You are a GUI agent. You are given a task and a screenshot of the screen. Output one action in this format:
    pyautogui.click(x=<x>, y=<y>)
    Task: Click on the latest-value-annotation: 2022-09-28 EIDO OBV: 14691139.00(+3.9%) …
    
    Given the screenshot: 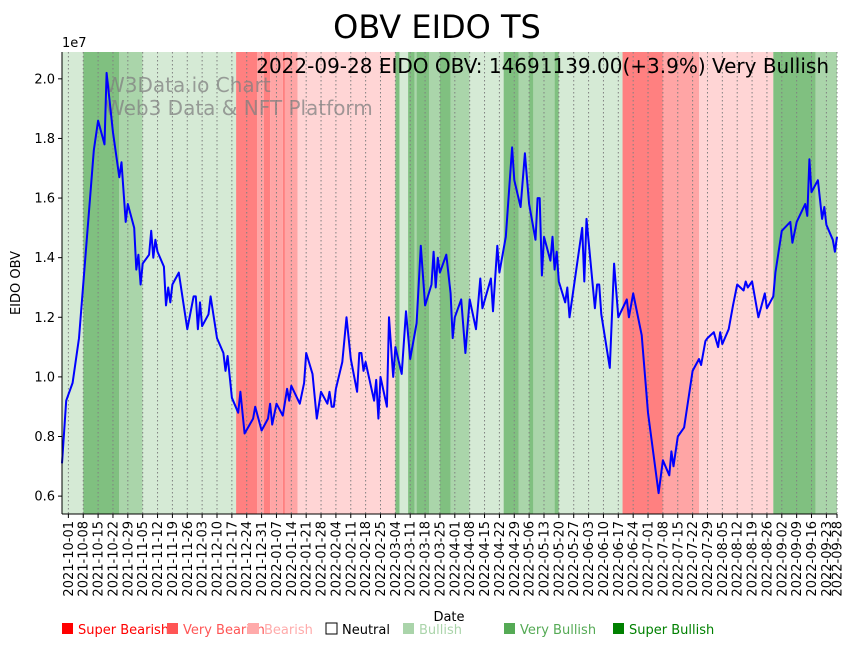 What is the action you would take?
    pyautogui.click(x=542, y=66)
    